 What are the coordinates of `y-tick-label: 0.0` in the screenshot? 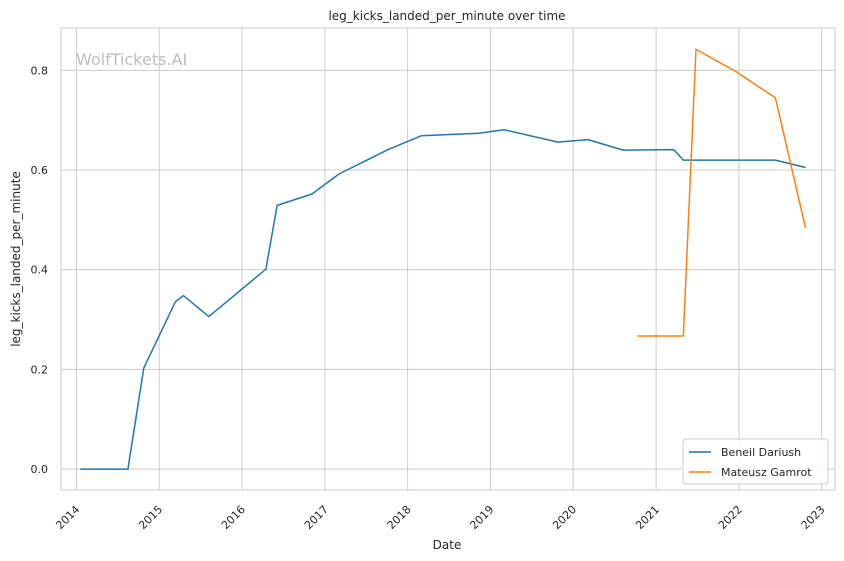 It's located at (40, 469).